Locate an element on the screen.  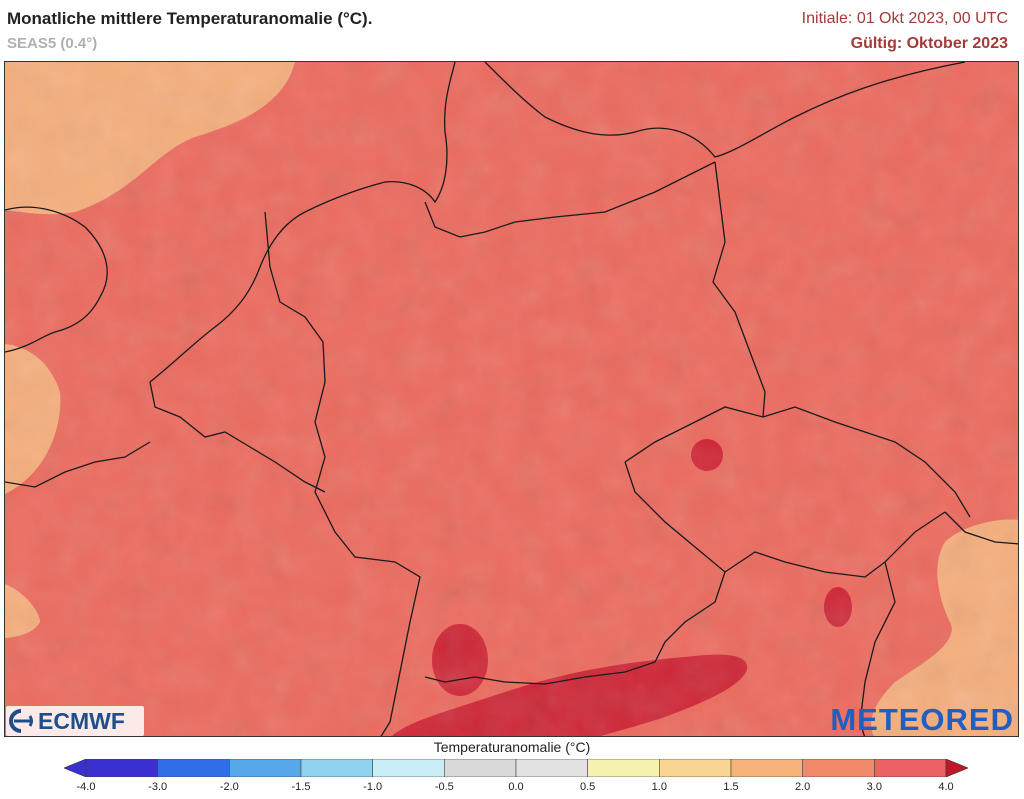
legend-arrow-high is located at coordinates (956, 768).